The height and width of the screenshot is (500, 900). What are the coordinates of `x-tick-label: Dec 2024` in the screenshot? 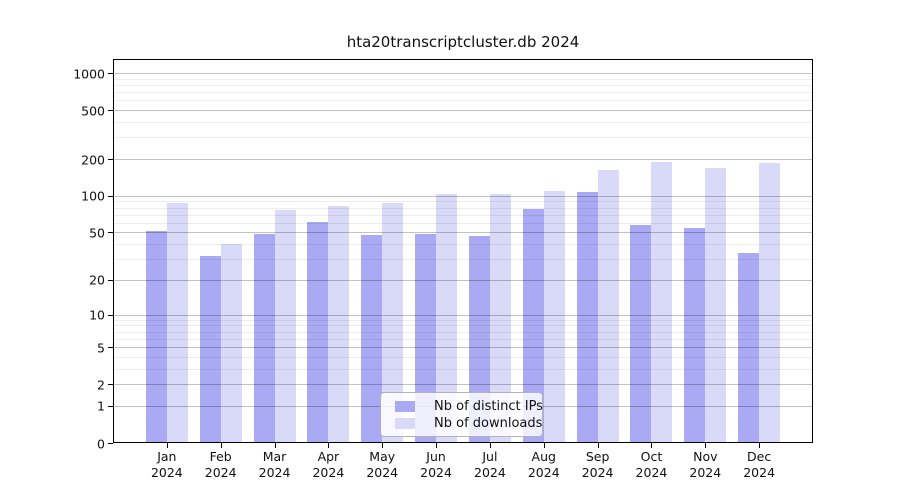 It's located at (759, 464).